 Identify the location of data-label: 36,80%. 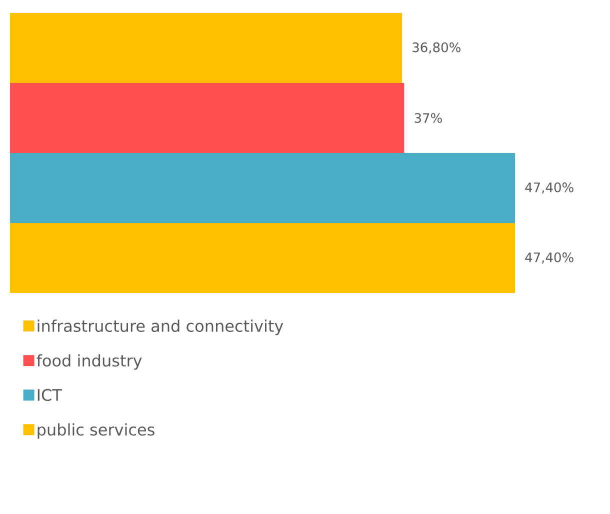
(436, 48).